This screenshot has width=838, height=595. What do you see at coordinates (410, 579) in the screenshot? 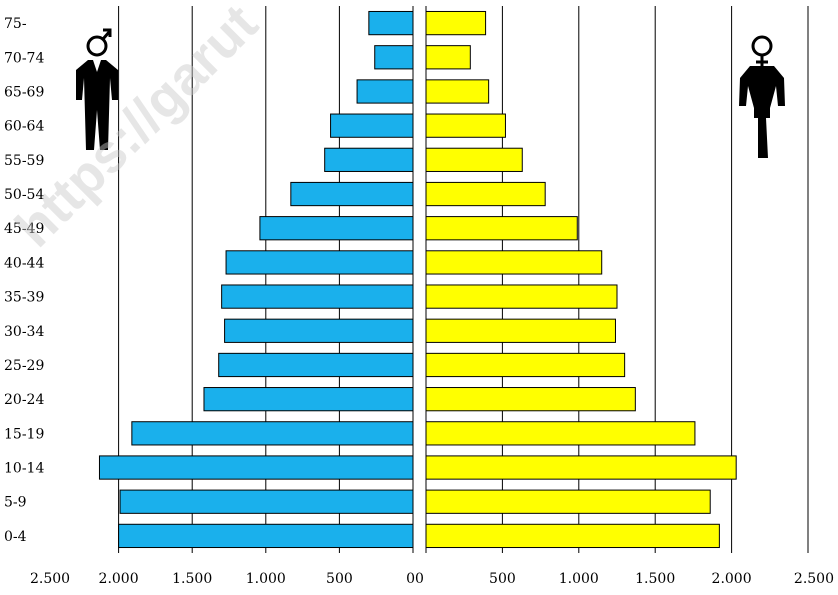
I see `tick-label-left: 0` at bounding box center [410, 579].